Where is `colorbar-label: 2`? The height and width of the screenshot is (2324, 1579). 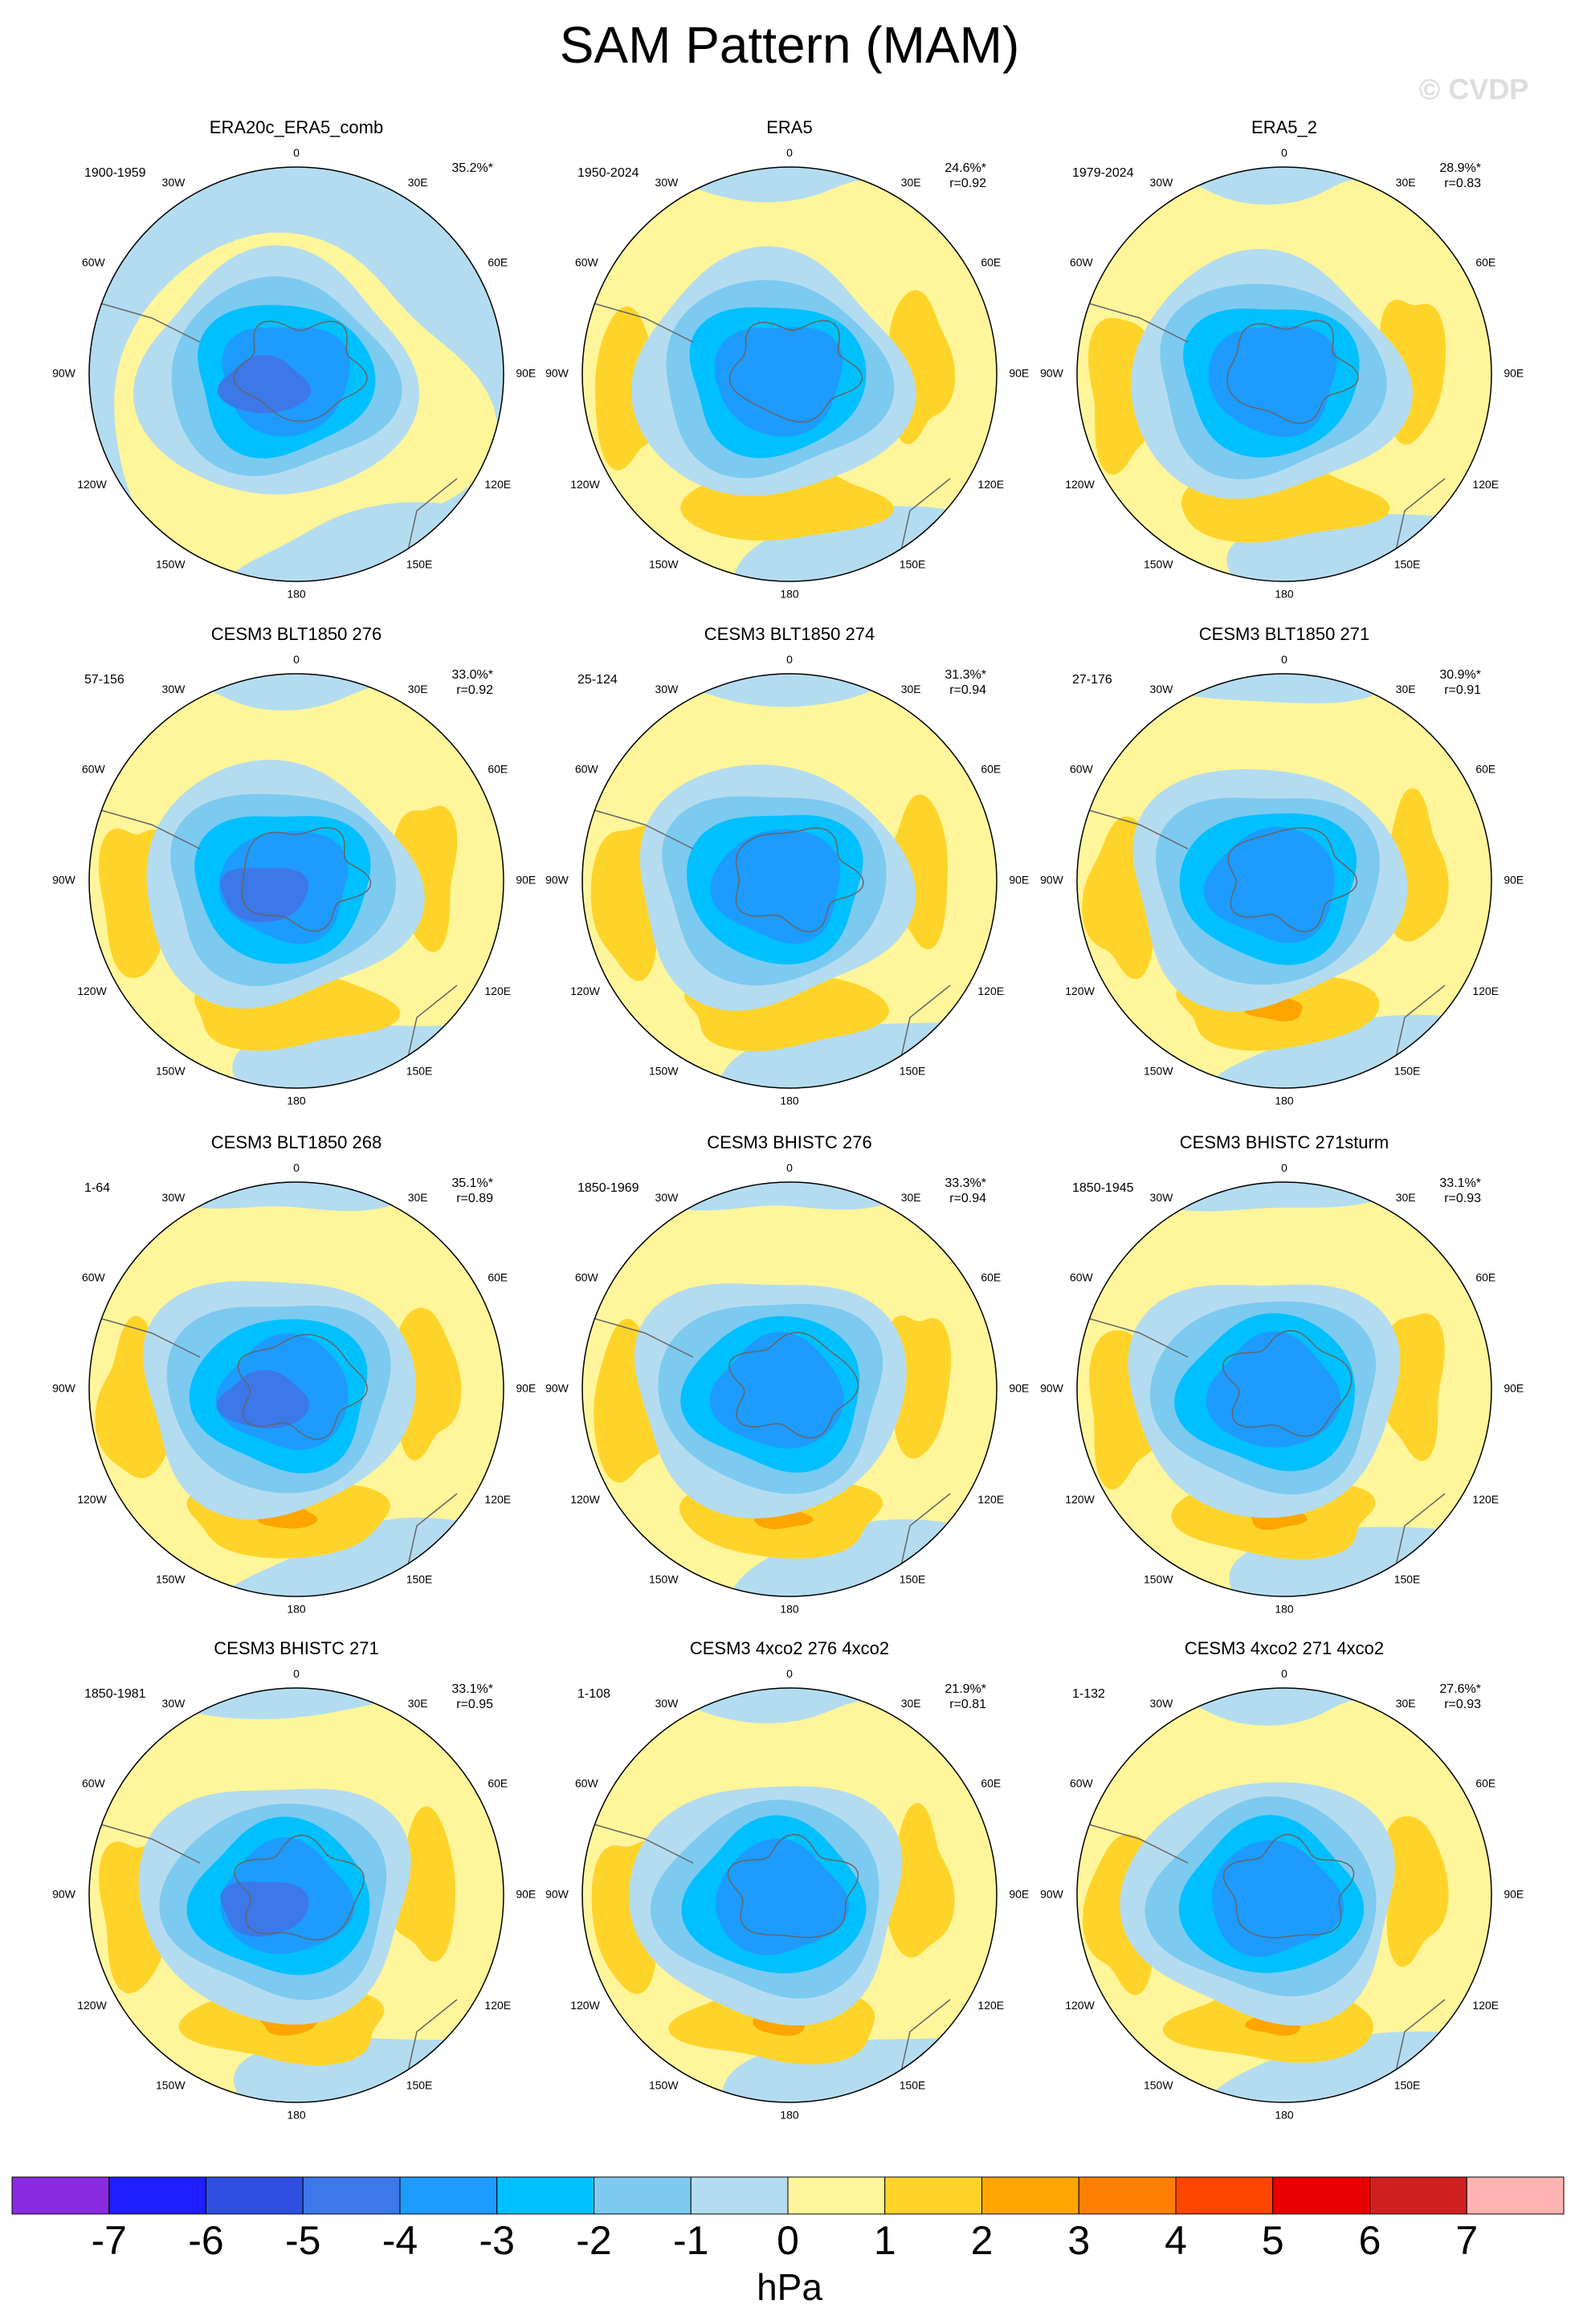
colorbar-label: 2 is located at coordinates (982, 2241).